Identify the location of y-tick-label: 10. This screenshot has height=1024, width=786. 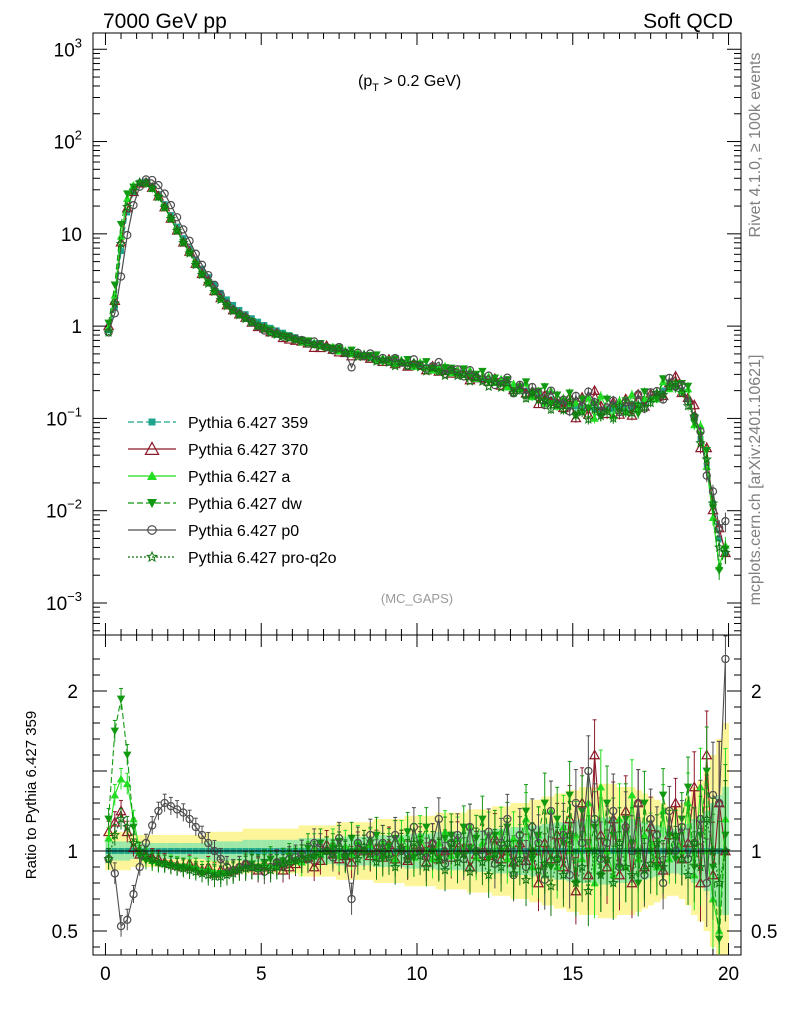
(71, 235).